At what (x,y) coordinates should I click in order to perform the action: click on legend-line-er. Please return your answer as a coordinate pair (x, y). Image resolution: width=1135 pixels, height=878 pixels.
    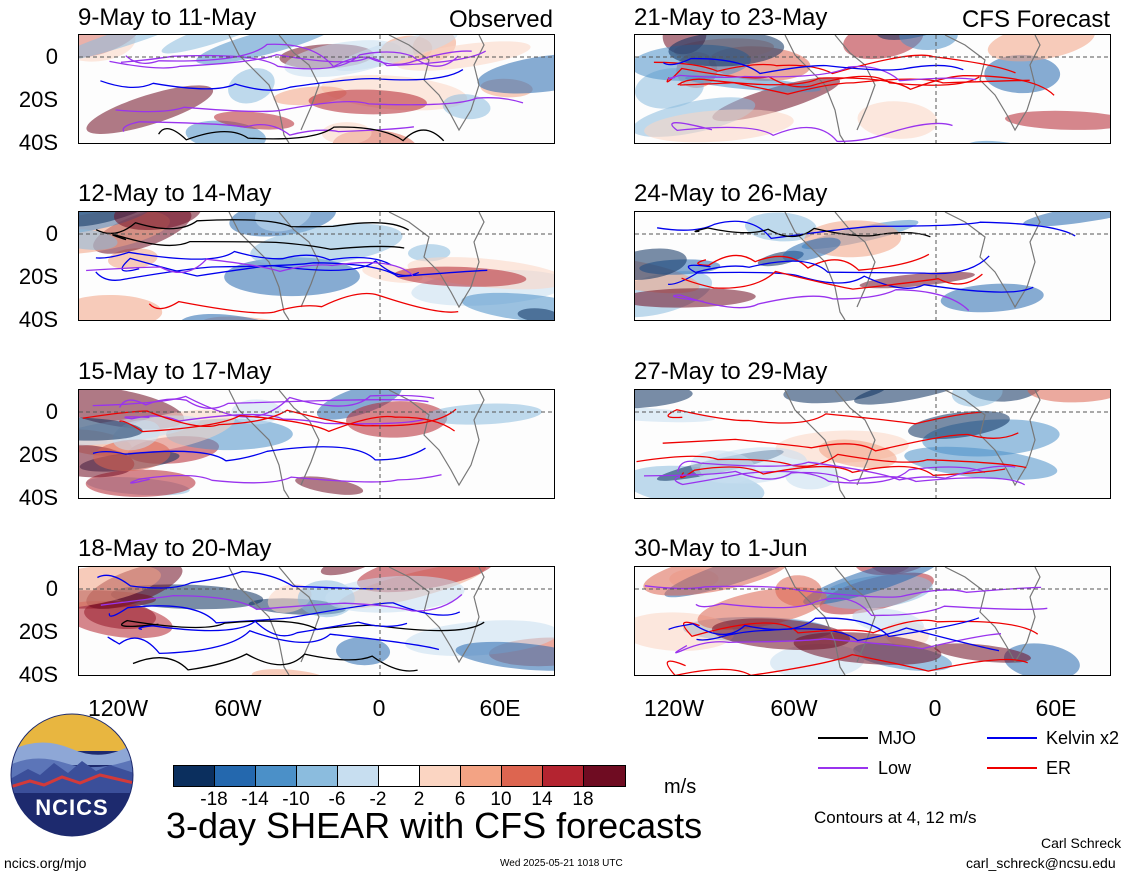
    Looking at the image, I should click on (1012, 768).